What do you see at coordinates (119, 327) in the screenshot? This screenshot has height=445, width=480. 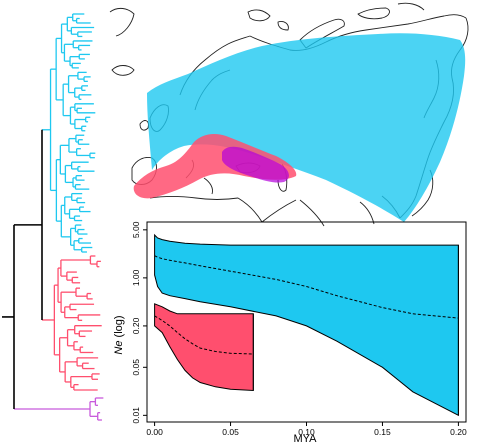 I see `y-axis-title-unit: (log)` at bounding box center [119, 327].